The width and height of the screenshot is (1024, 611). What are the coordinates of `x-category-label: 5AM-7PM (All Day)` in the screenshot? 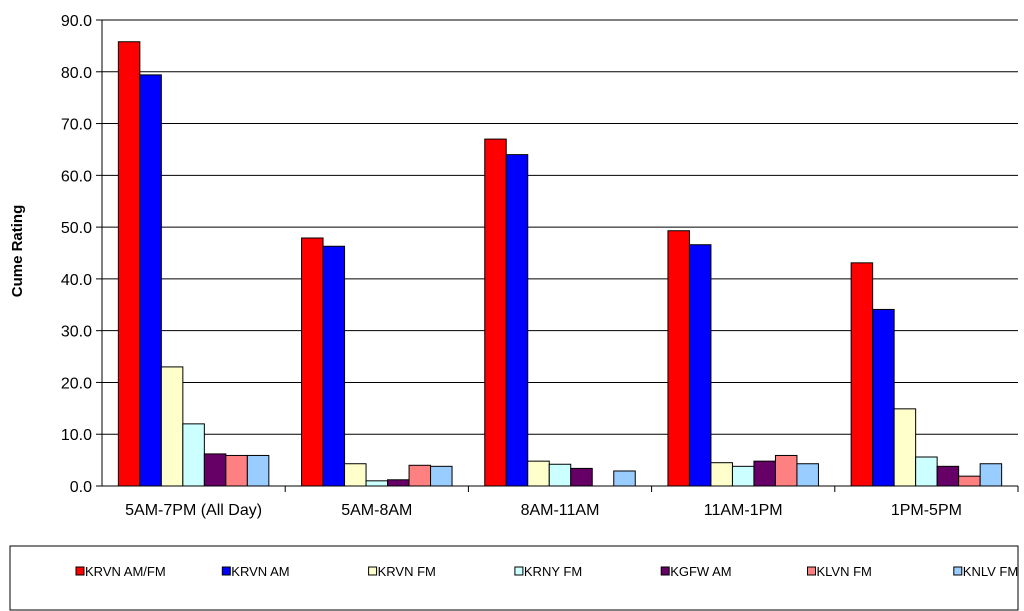 It's located at (193, 510).